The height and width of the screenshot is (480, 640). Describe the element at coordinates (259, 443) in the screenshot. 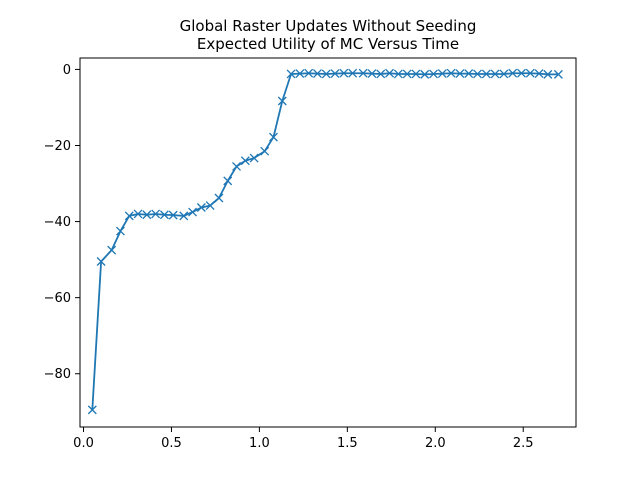

I see `x-tick-label: 1.0` at that location.